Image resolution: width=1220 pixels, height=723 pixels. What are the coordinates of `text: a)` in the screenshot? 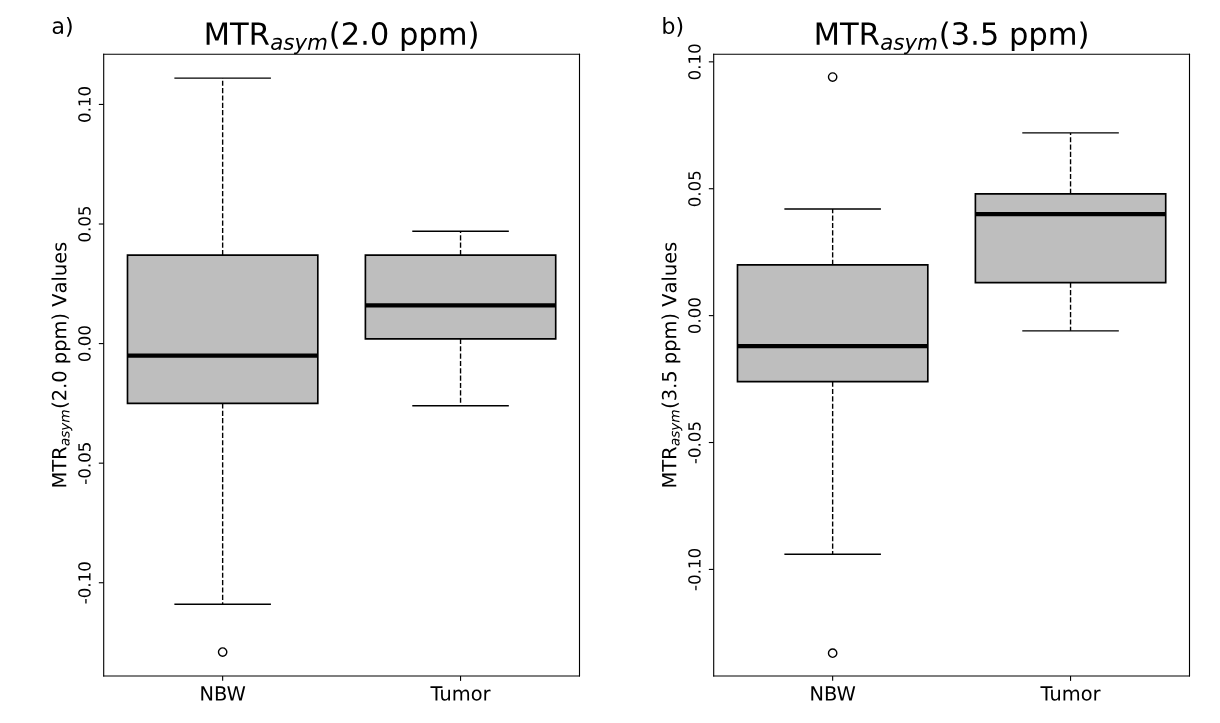 It's located at (62, 26).